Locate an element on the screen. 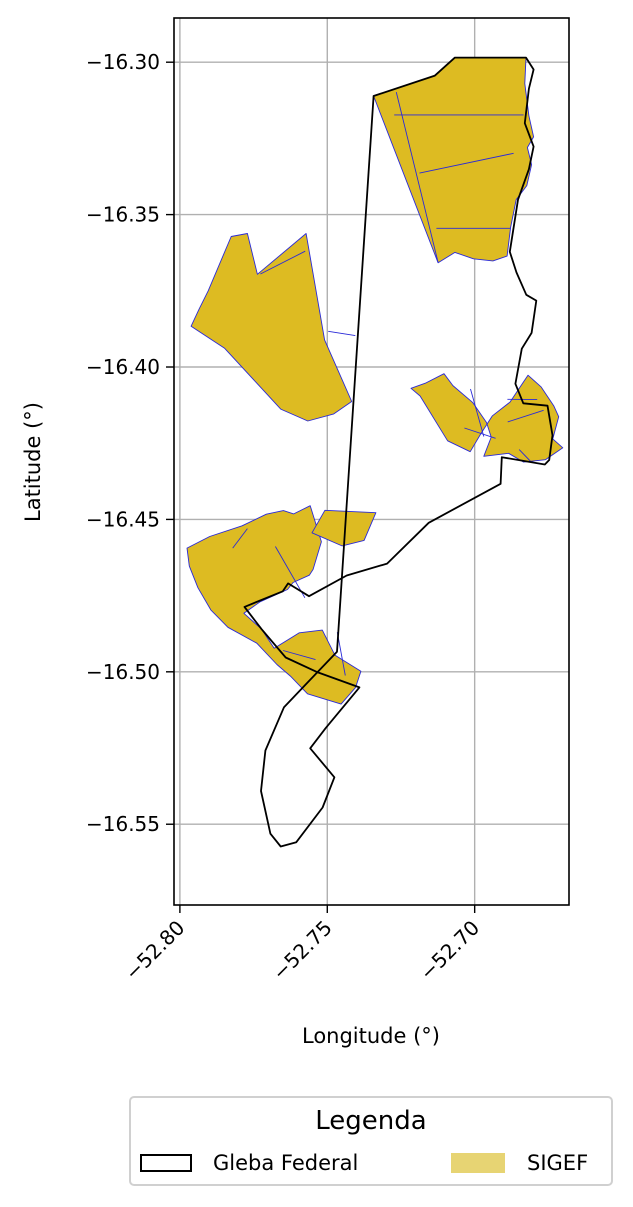 The image size is (633, 1207). y-axis-label: Latitude (°) is located at coordinates (33, 462).